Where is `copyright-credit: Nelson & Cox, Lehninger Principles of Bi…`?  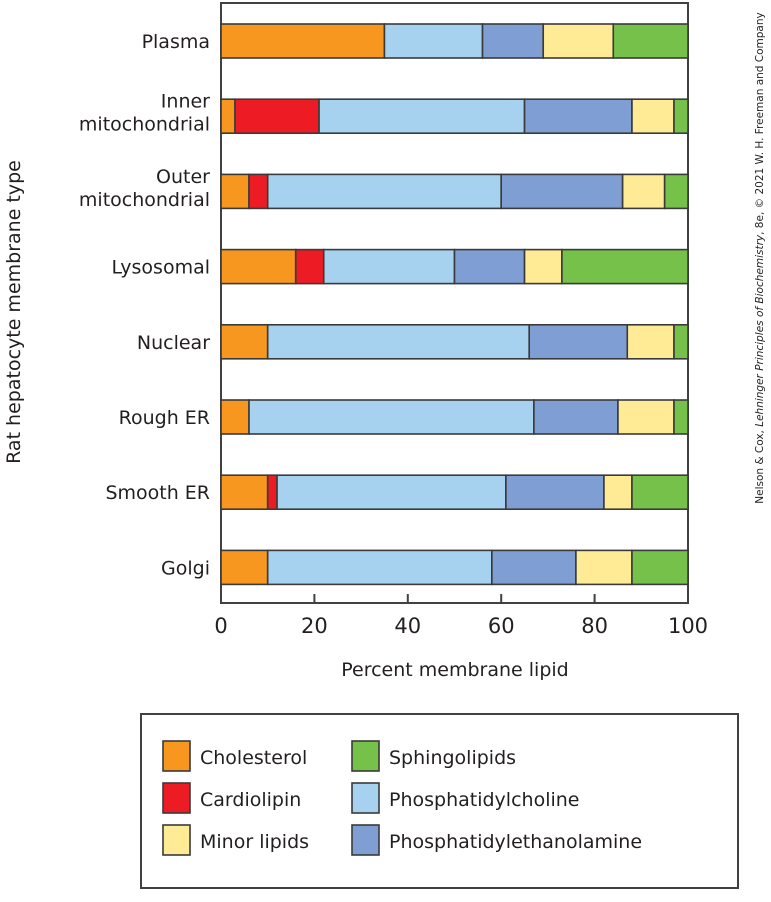
copyright-credit: Nelson & Cox, Lehninger Principles of Bi… is located at coordinates (760, 257).